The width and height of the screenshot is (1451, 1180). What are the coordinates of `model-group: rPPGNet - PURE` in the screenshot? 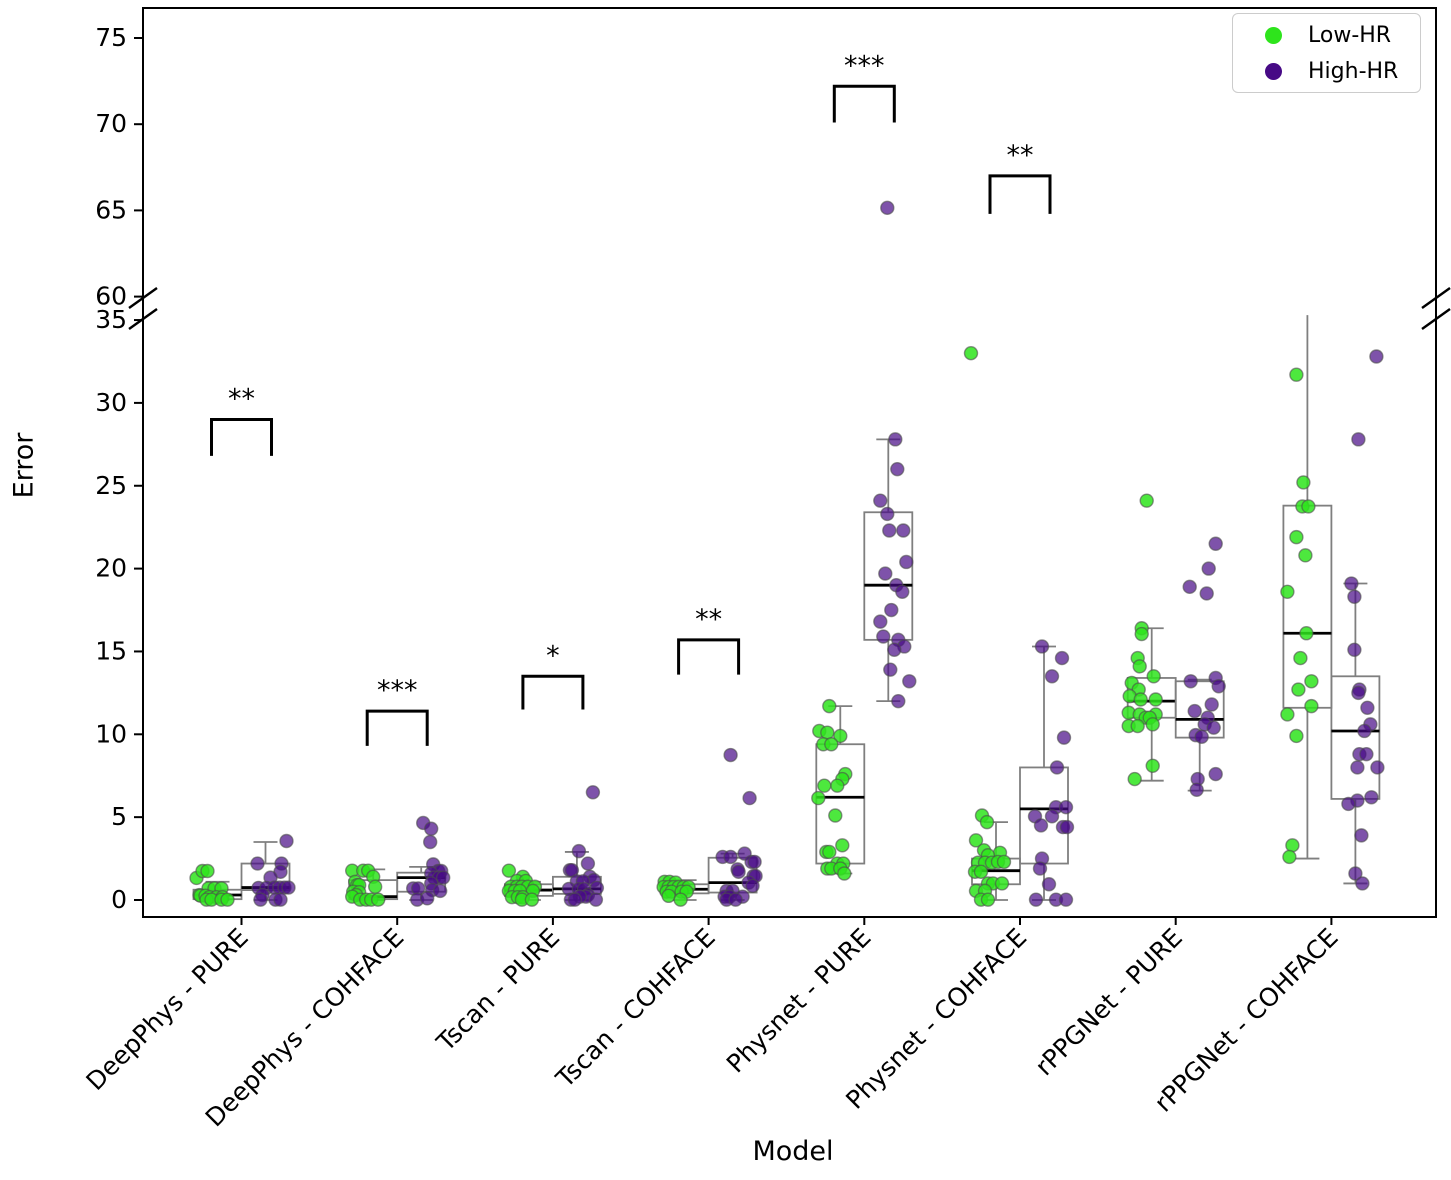 It's located at (1127, 787).